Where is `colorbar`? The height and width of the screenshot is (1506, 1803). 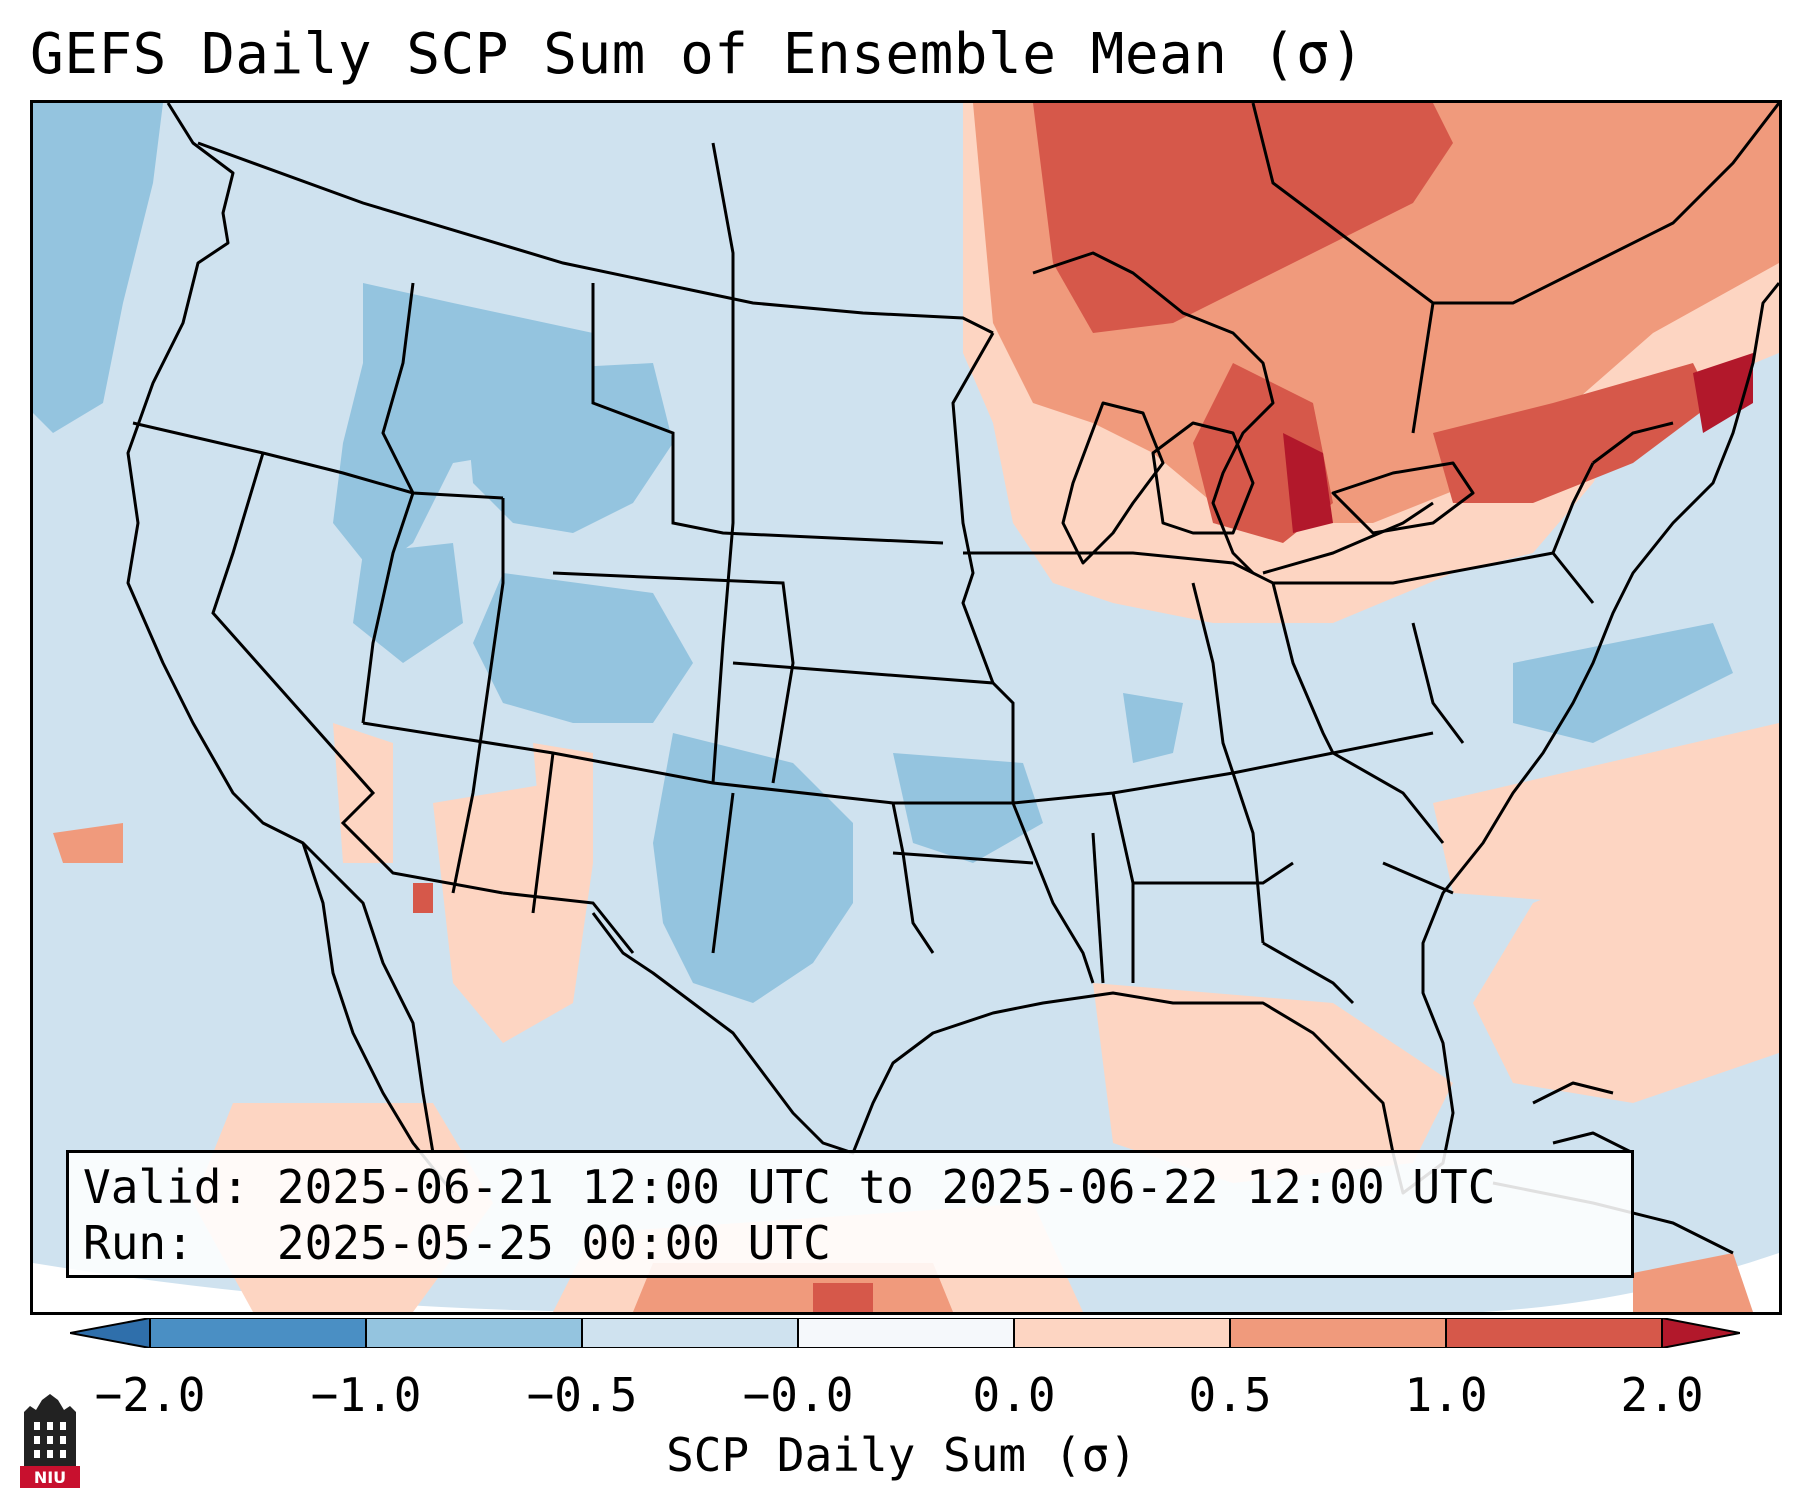
colorbar is located at coordinates (905, 1333).